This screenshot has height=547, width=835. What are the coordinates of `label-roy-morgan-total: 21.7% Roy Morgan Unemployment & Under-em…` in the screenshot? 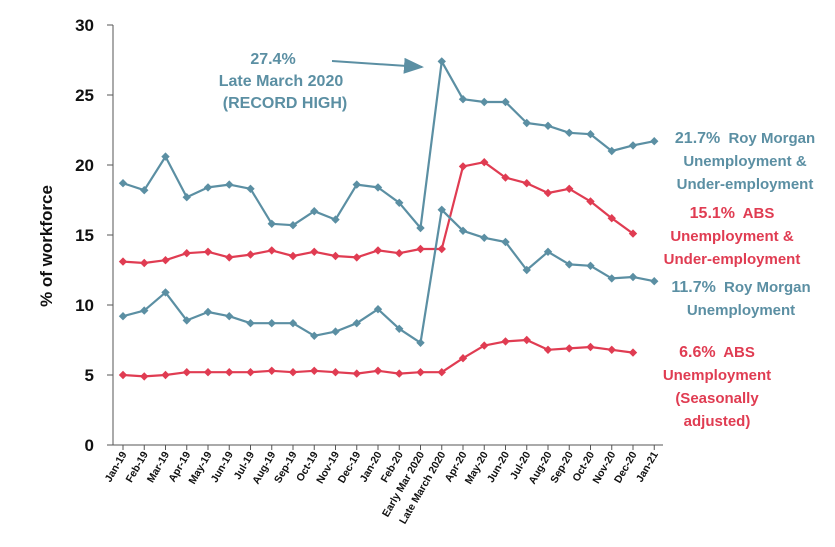 It's located at (745, 161).